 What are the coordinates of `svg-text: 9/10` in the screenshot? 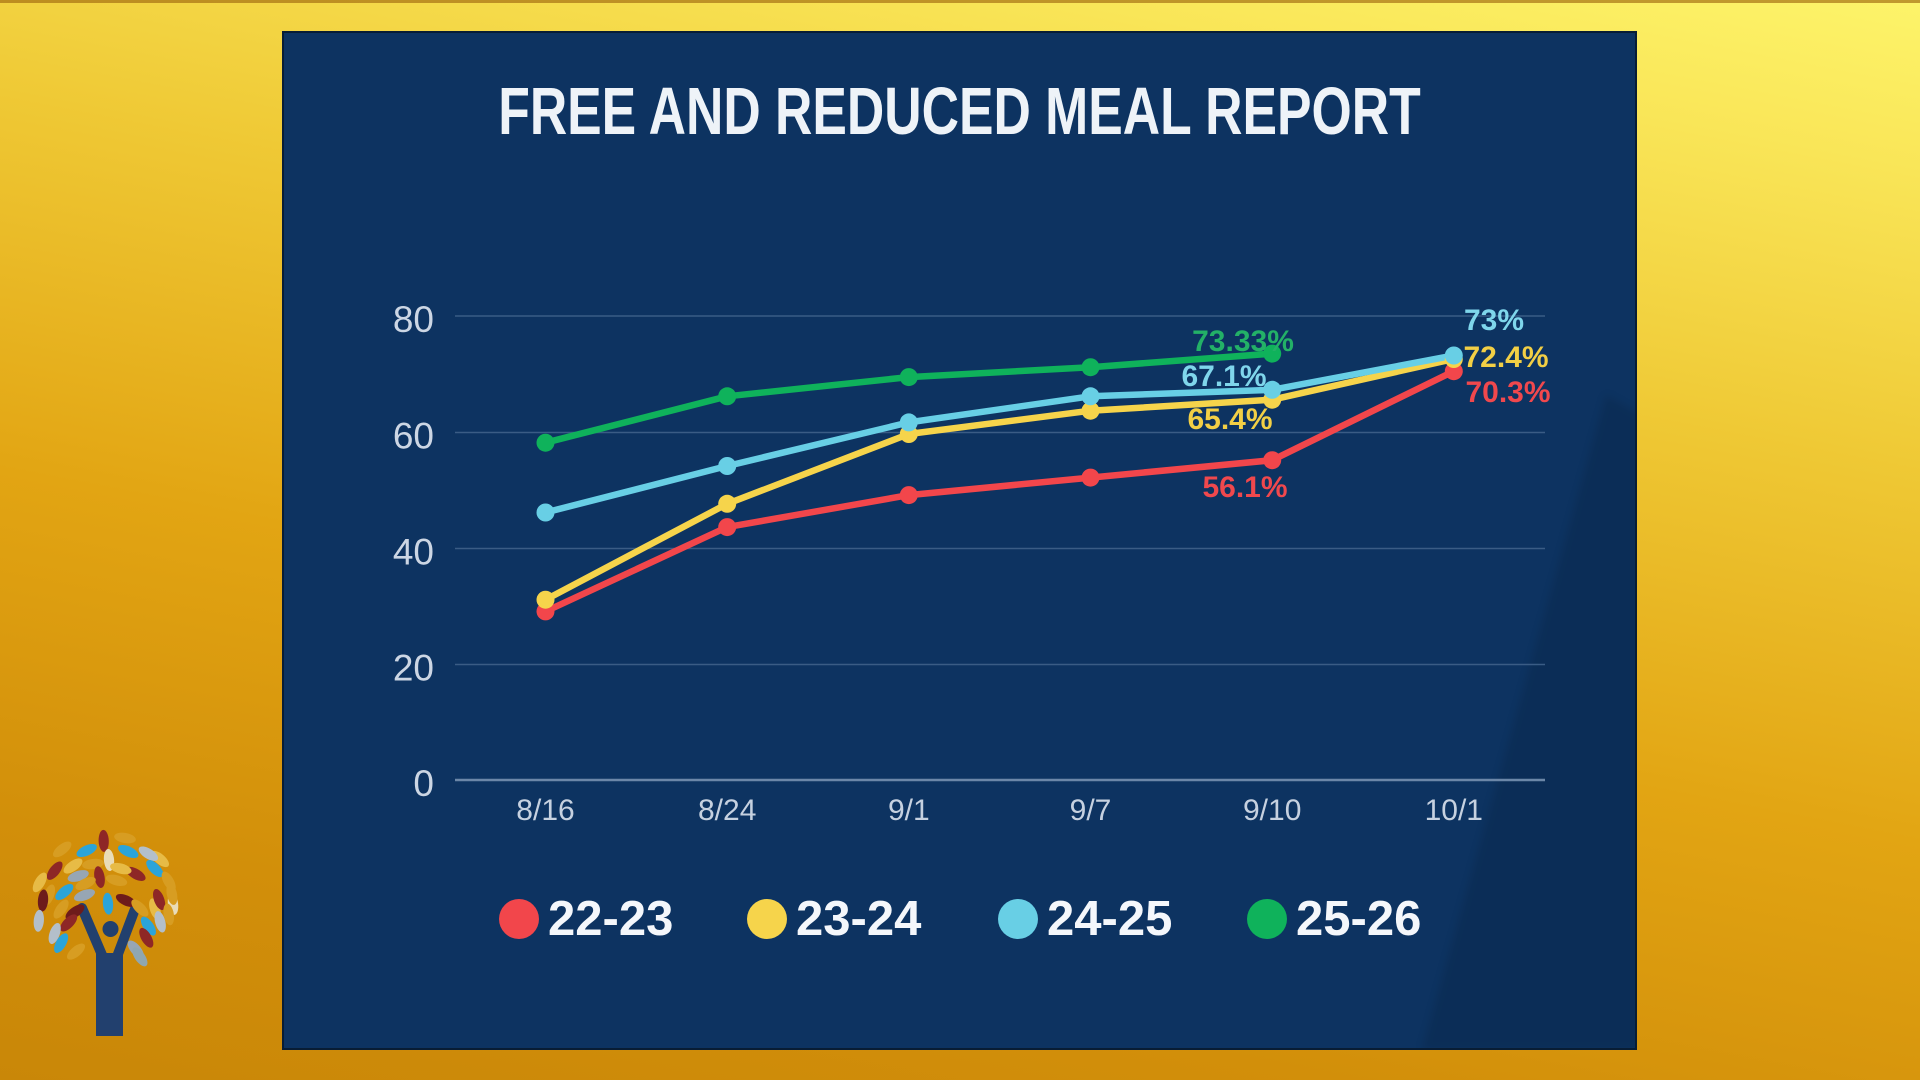 It's located at (1272, 810).